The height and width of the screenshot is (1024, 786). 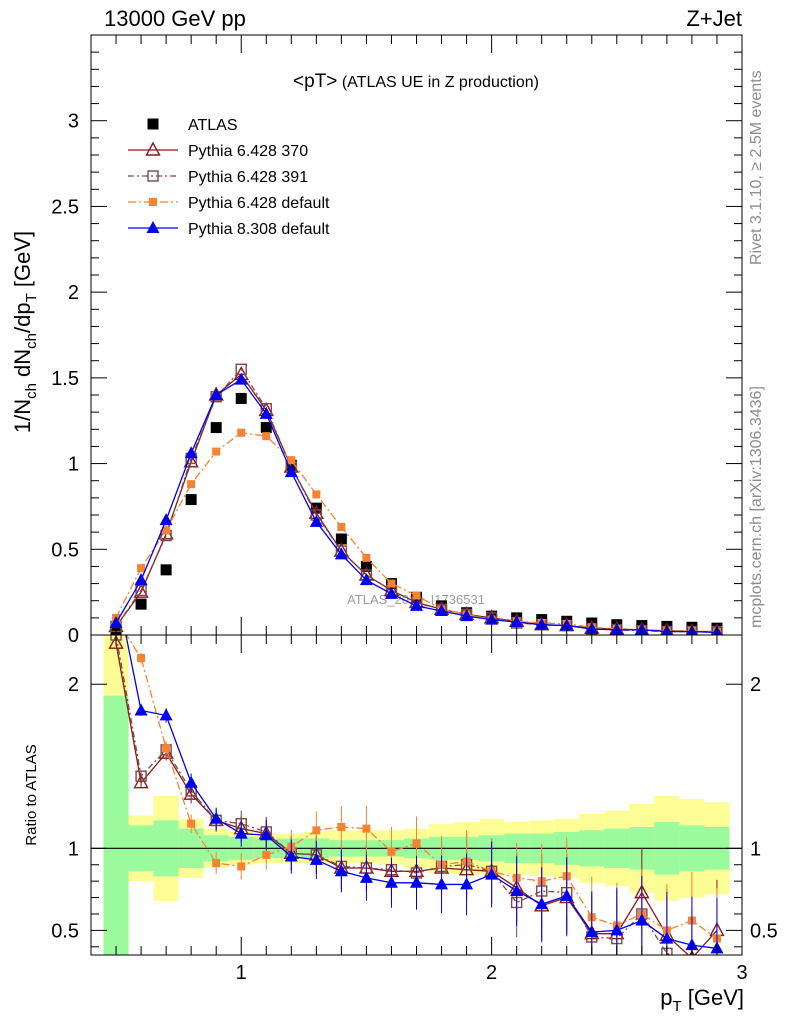 What do you see at coordinates (73, 849) in the screenshot?
I see `ratio-y-tick-label-left: 1` at bounding box center [73, 849].